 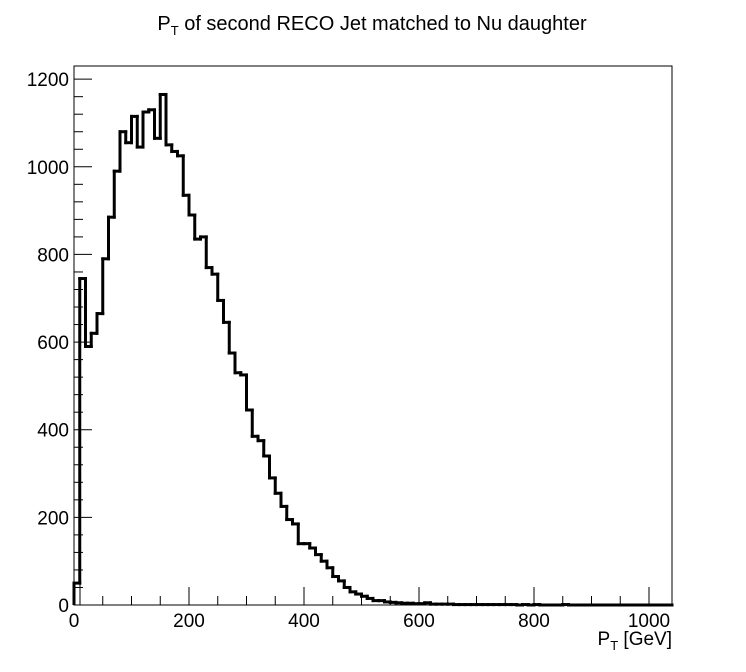 What do you see at coordinates (48, 168) in the screenshot?
I see `y-tick-label: 1000` at bounding box center [48, 168].